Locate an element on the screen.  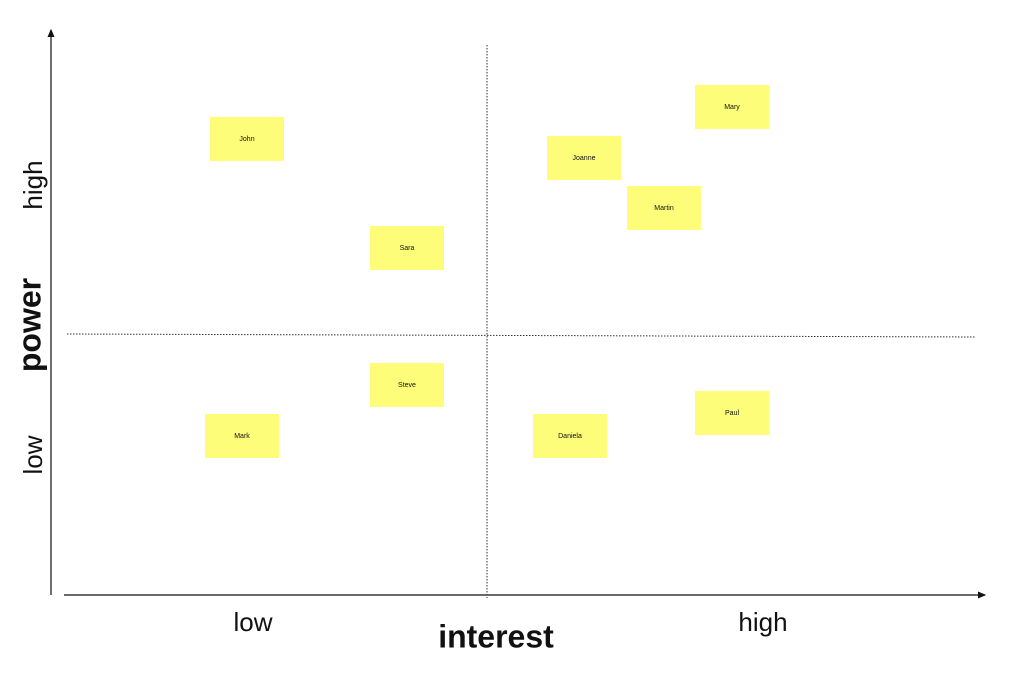
sticky-note: Sara is located at coordinates (407, 248).